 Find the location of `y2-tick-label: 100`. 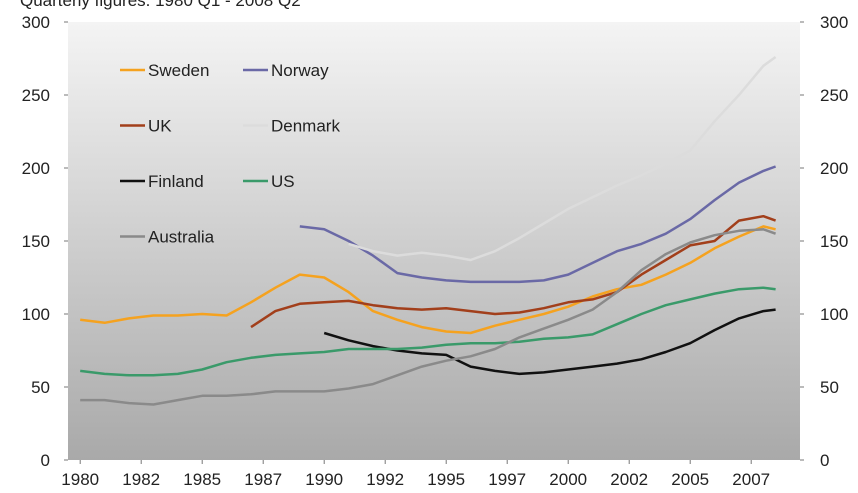

y2-tick-label: 100 is located at coordinates (834, 314).